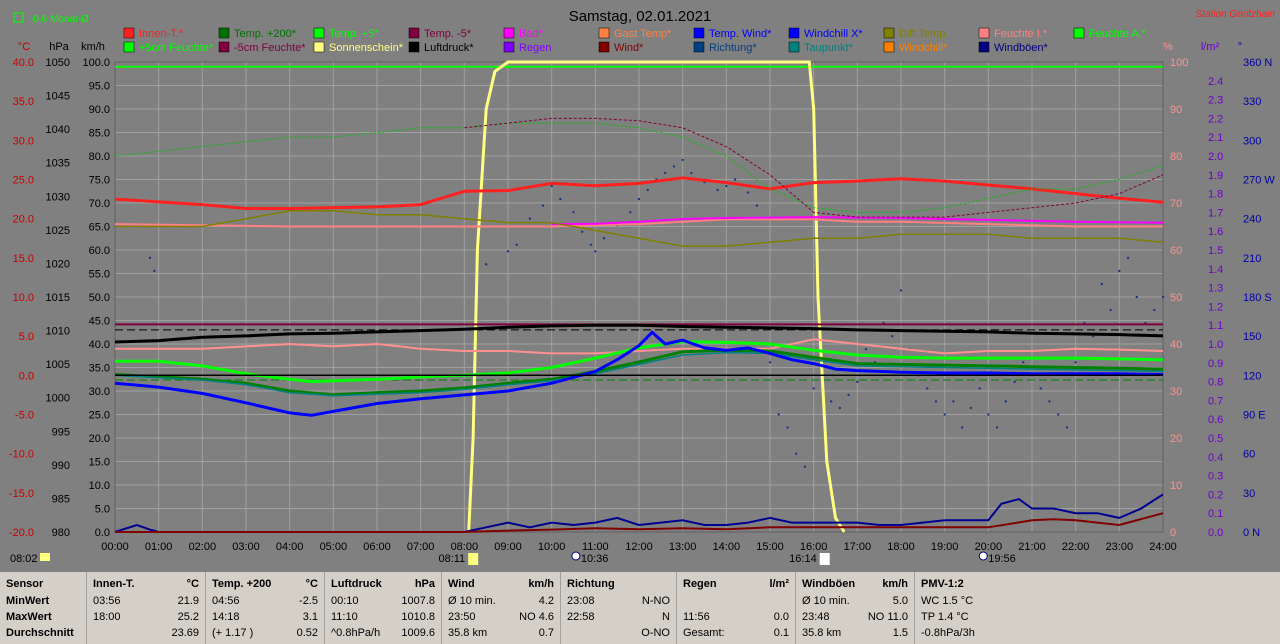  I want to click on stats-pmv: PMV-1:2 WC 1.5 °C TP 1.4 °C -0.8hPa/3h, so click(1097, 608).